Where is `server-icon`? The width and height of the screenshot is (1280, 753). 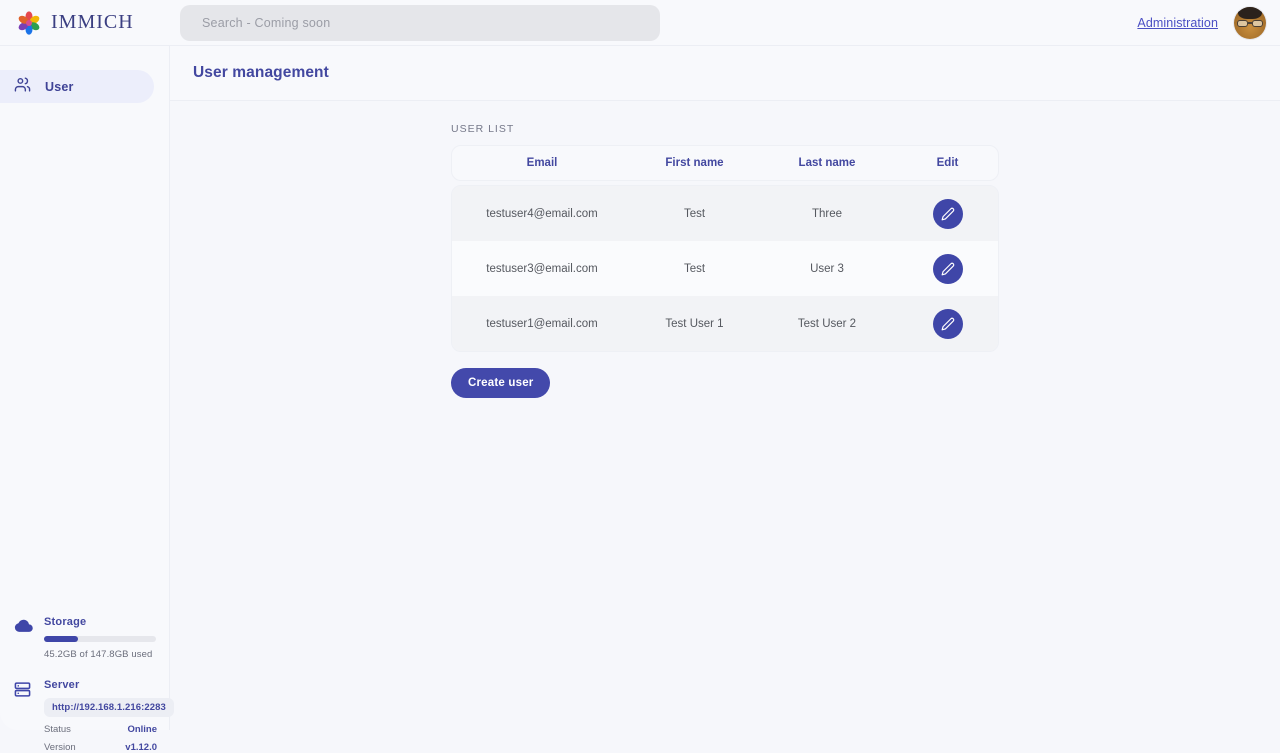 server-icon is located at coordinates (25, 691).